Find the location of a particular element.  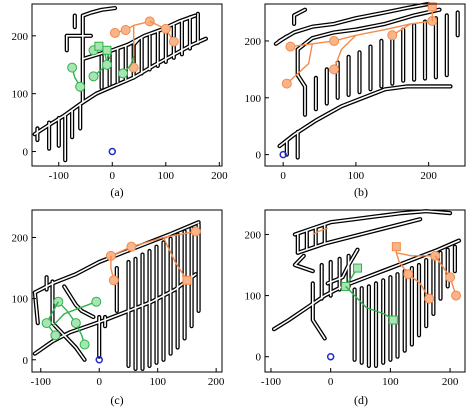

panel-caption: (b) is located at coordinates (361, 192).